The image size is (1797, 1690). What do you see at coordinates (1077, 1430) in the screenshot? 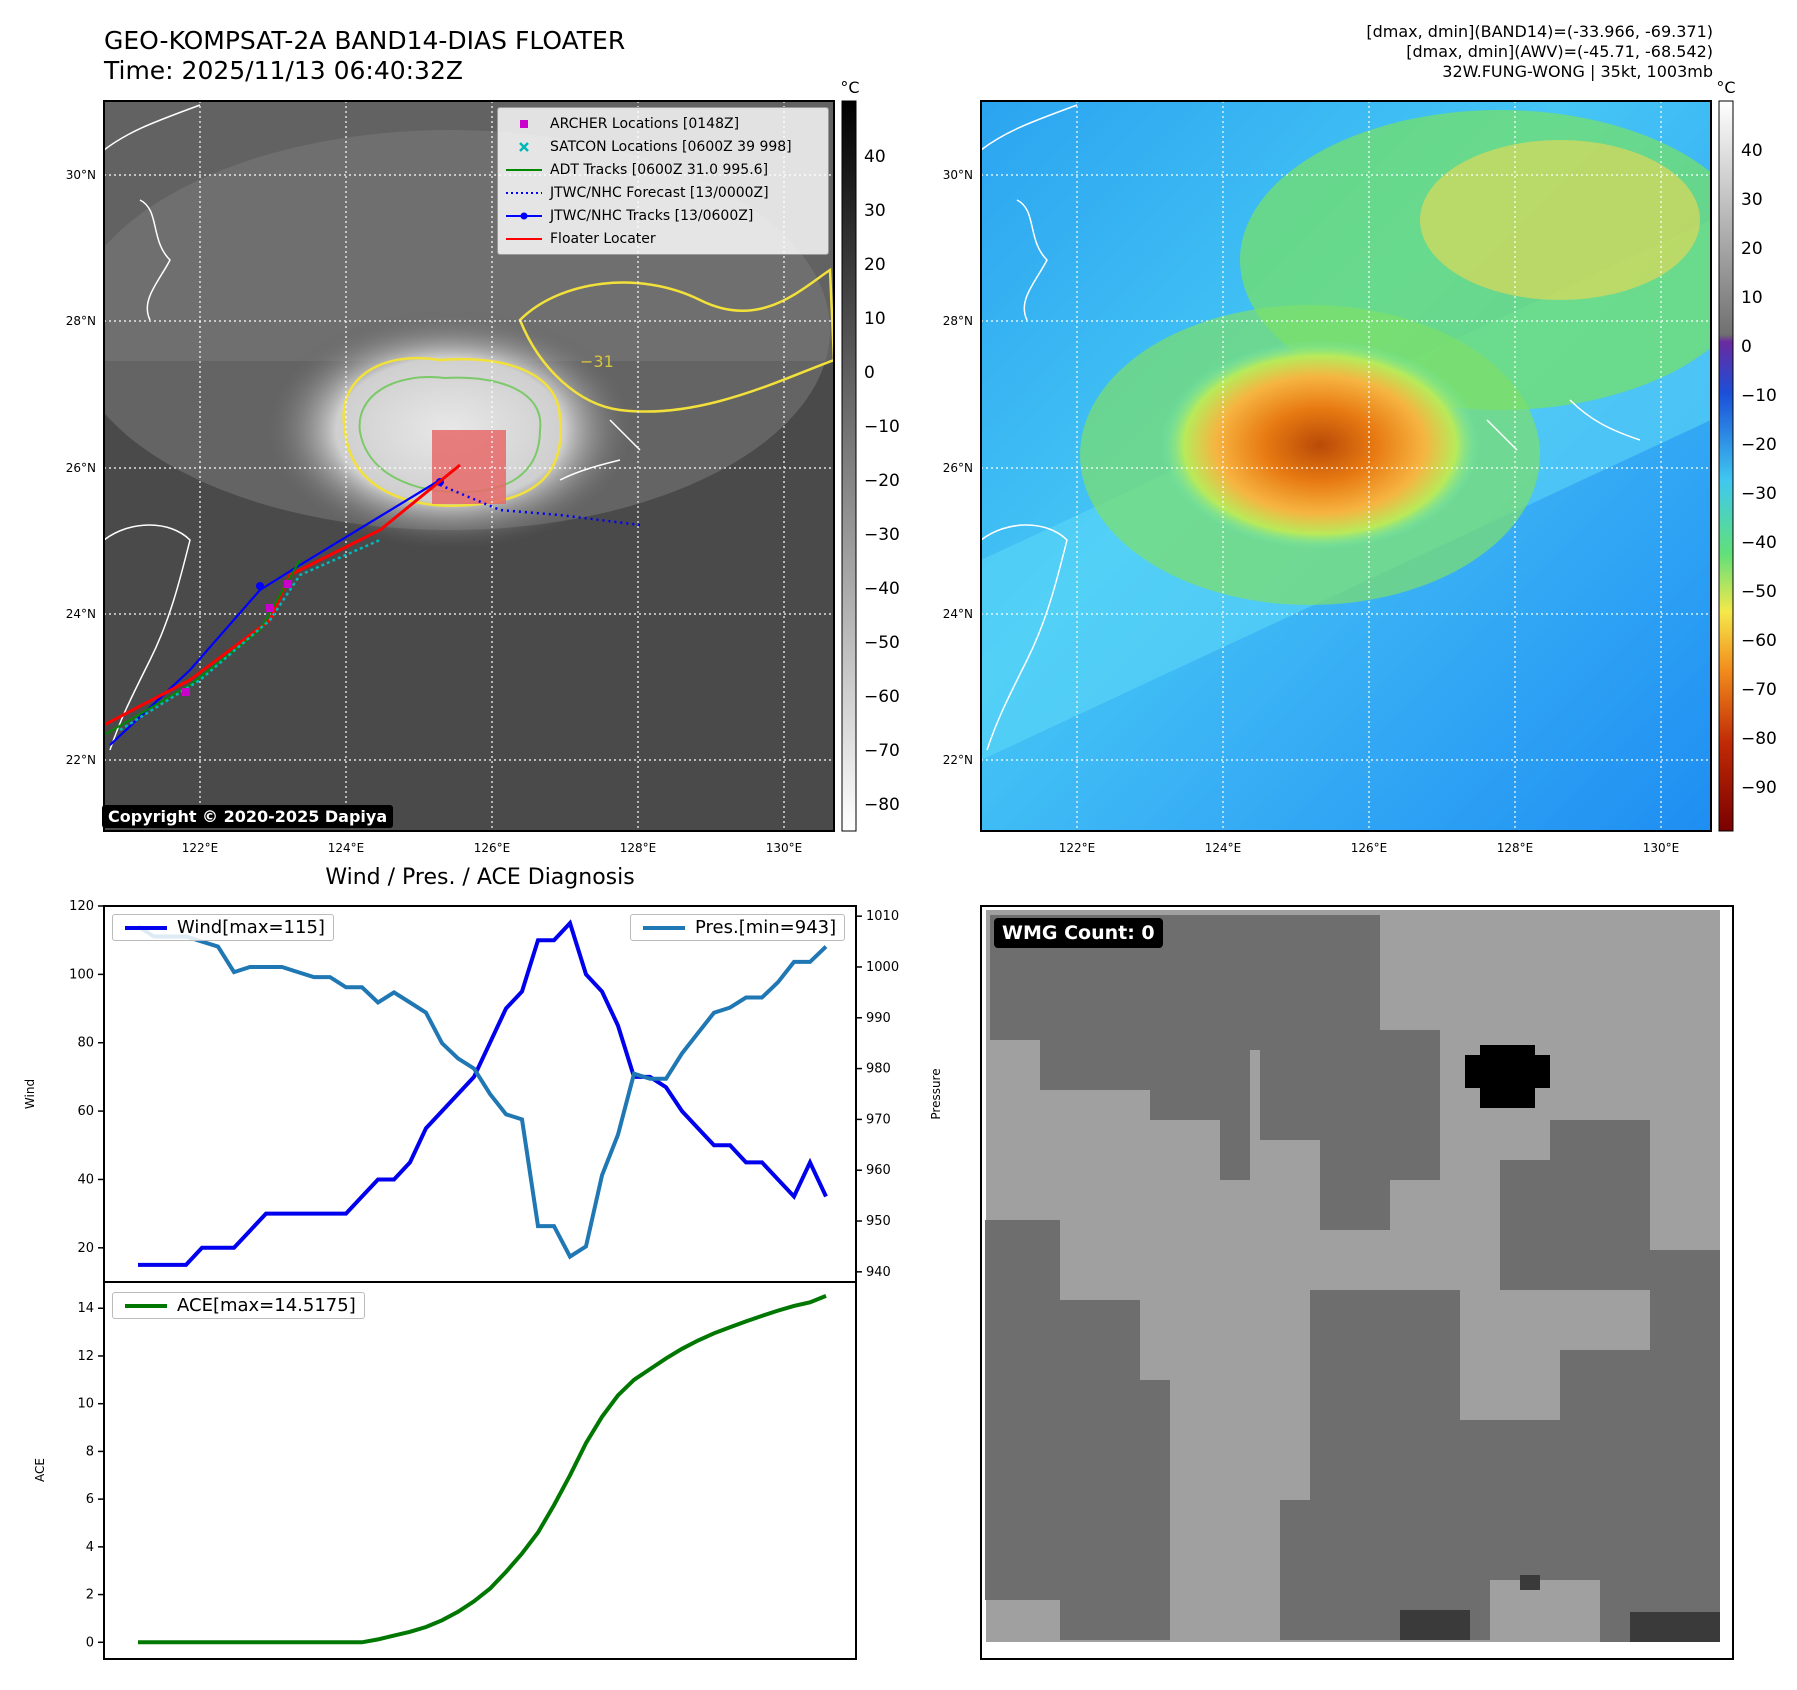
I see `wmg-dark-region-sw` at bounding box center [1077, 1430].